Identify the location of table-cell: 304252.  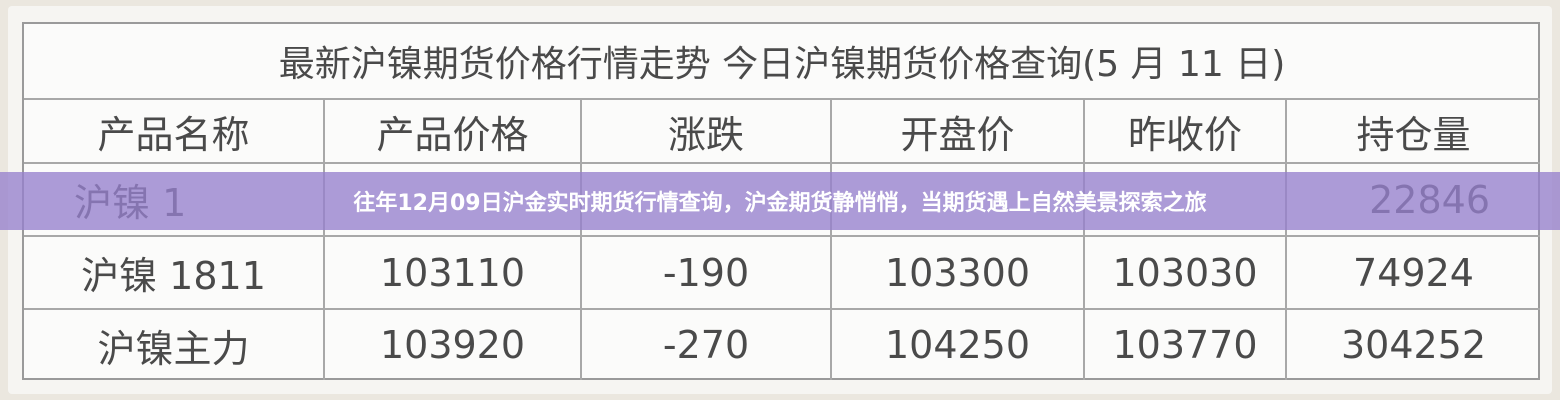
(1413, 345).